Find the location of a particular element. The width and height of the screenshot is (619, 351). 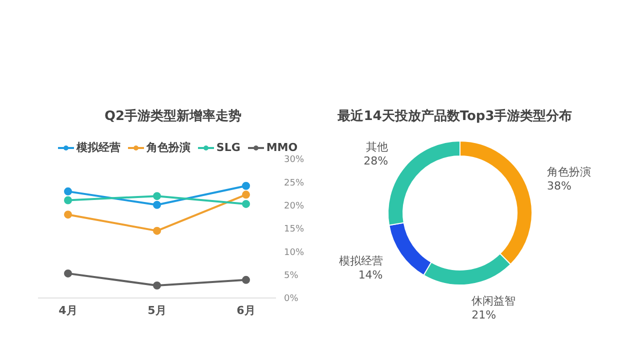

x-tick-label: 6月 is located at coordinates (246, 310).